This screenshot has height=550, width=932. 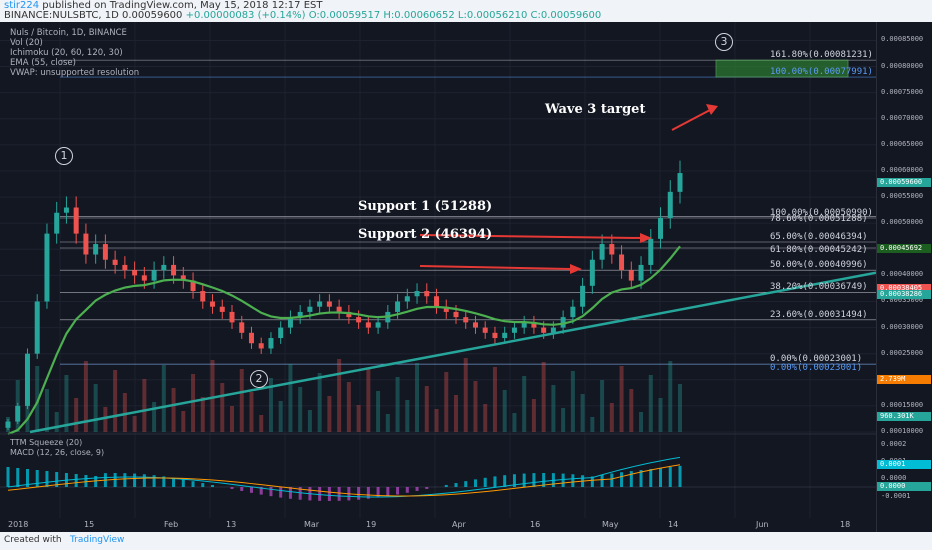 I want to click on macd-legend: TTM Squeeze (20) MACD (12, 26, close, 9), so click(x=57, y=448).